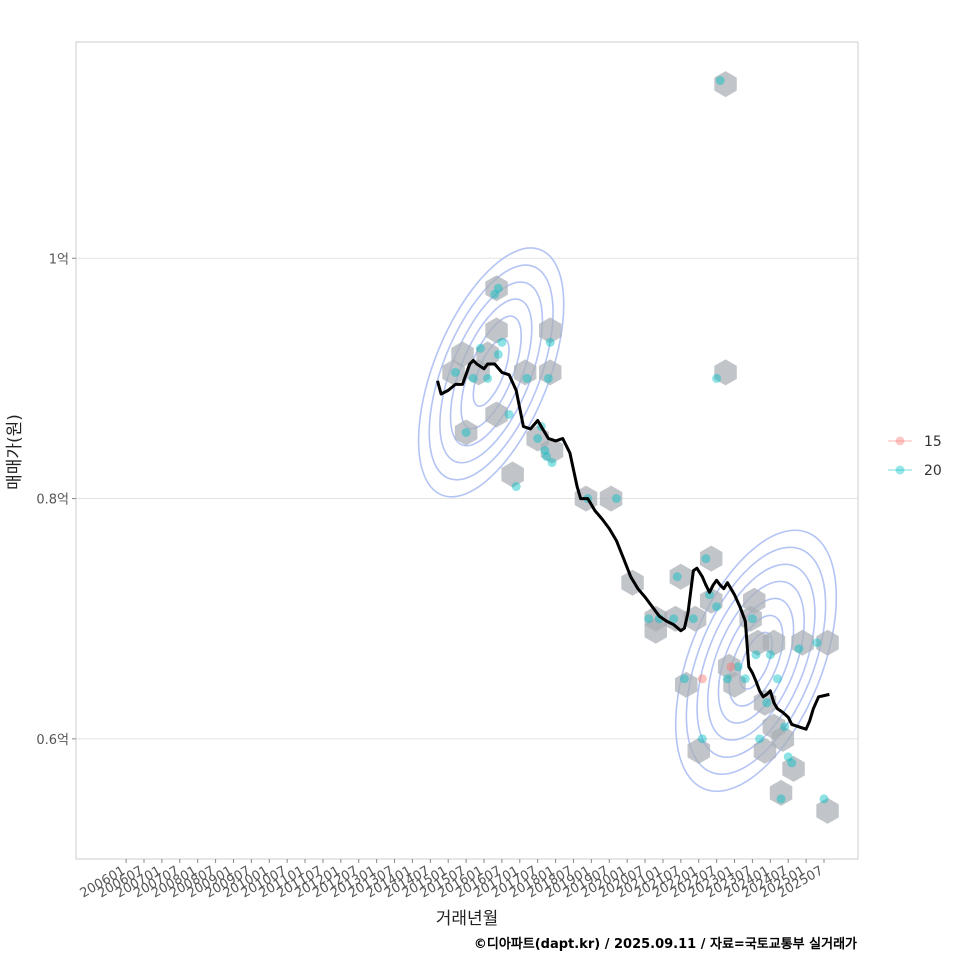  I want to click on y-tick-label: 1억, so click(59, 259).